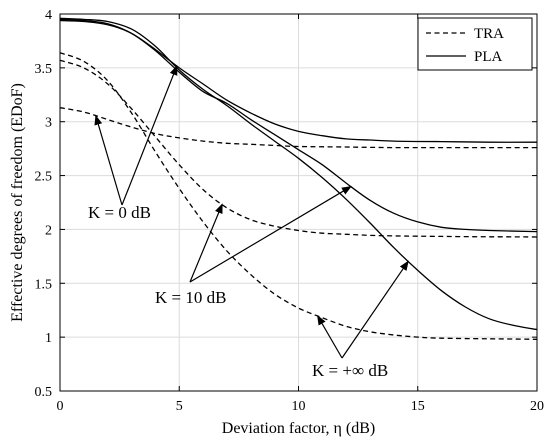 The height and width of the screenshot is (443, 550). What do you see at coordinates (44, 392) in the screenshot?
I see `y-tick-label: 0.5` at bounding box center [44, 392].